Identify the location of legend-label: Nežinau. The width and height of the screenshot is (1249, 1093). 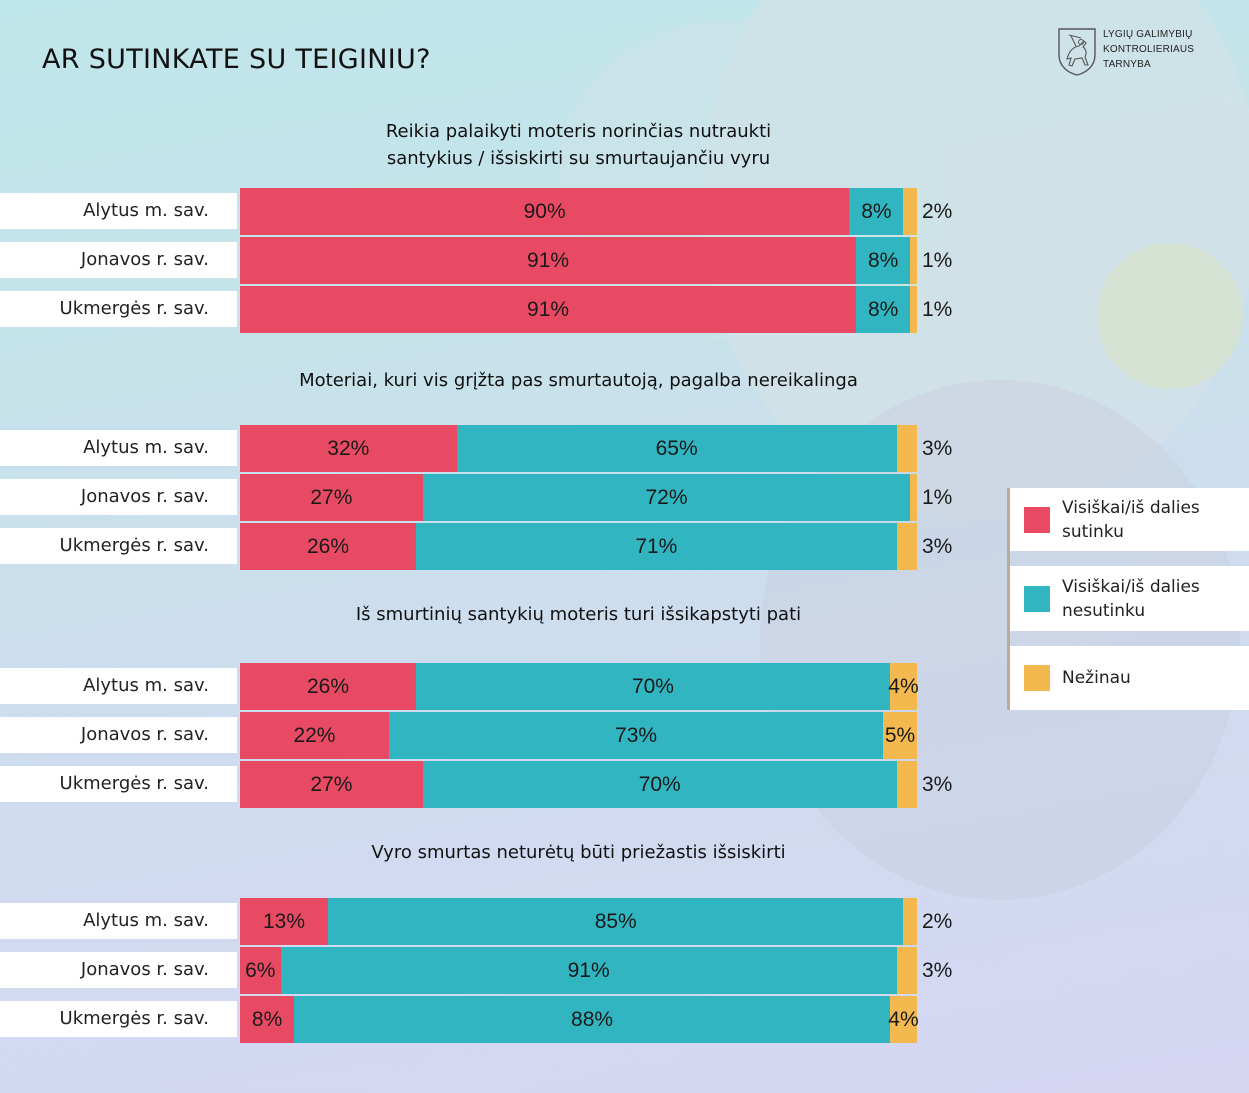
(1096, 678).